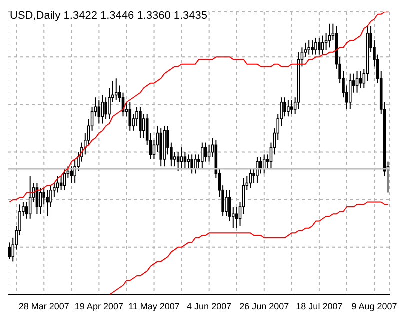 Image resolution: width=420 pixels, height=323 pixels. Describe the element at coordinates (209, 306) in the screenshot. I see `x-tick-label: 4 Jun 2007` at that location.